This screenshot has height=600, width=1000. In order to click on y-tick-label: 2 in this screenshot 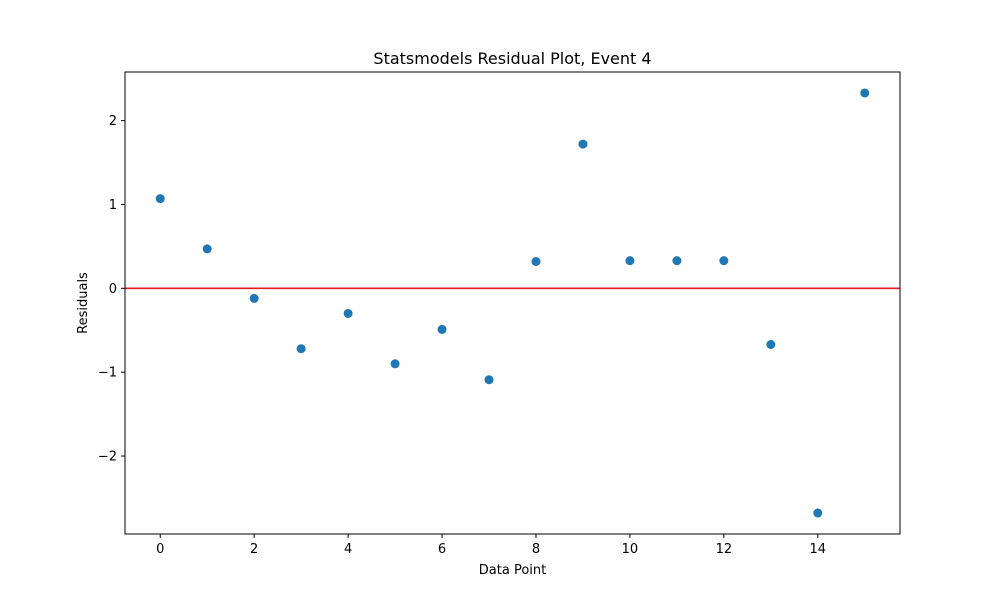, I will do `click(113, 121)`.